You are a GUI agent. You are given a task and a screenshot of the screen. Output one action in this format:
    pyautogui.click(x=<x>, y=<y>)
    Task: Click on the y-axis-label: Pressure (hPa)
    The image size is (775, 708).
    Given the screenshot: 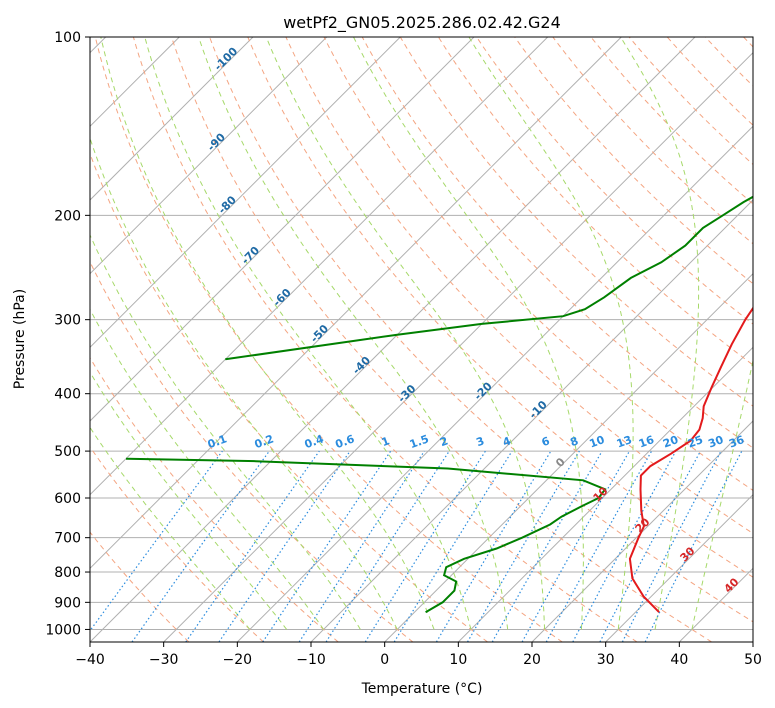 What is the action you would take?
    pyautogui.click(x=20, y=339)
    